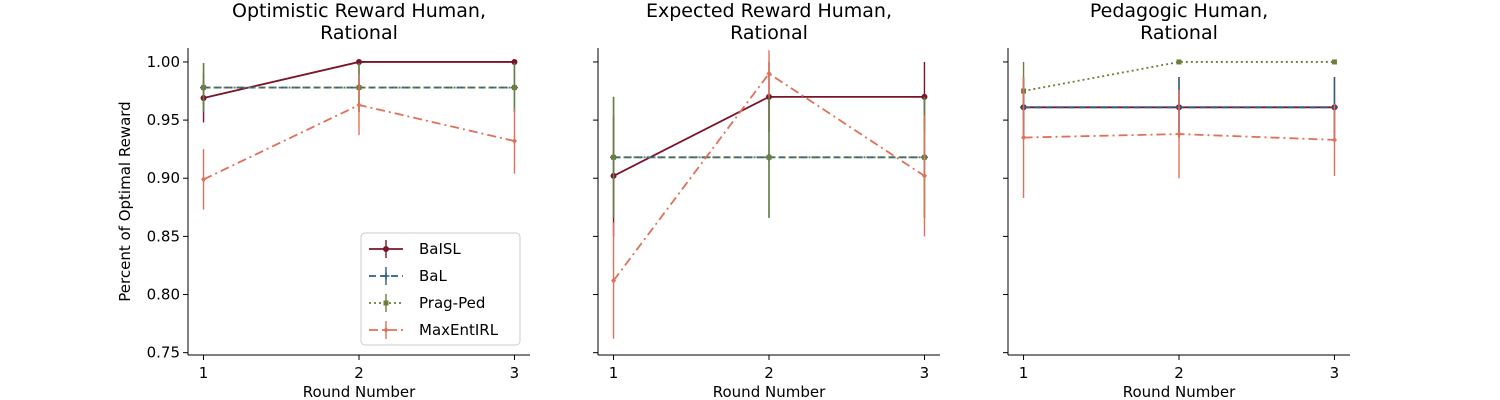 The width and height of the screenshot is (1500, 400). What do you see at coordinates (163, 353) in the screenshot?
I see `y-tick-label: 0.75` at bounding box center [163, 353].